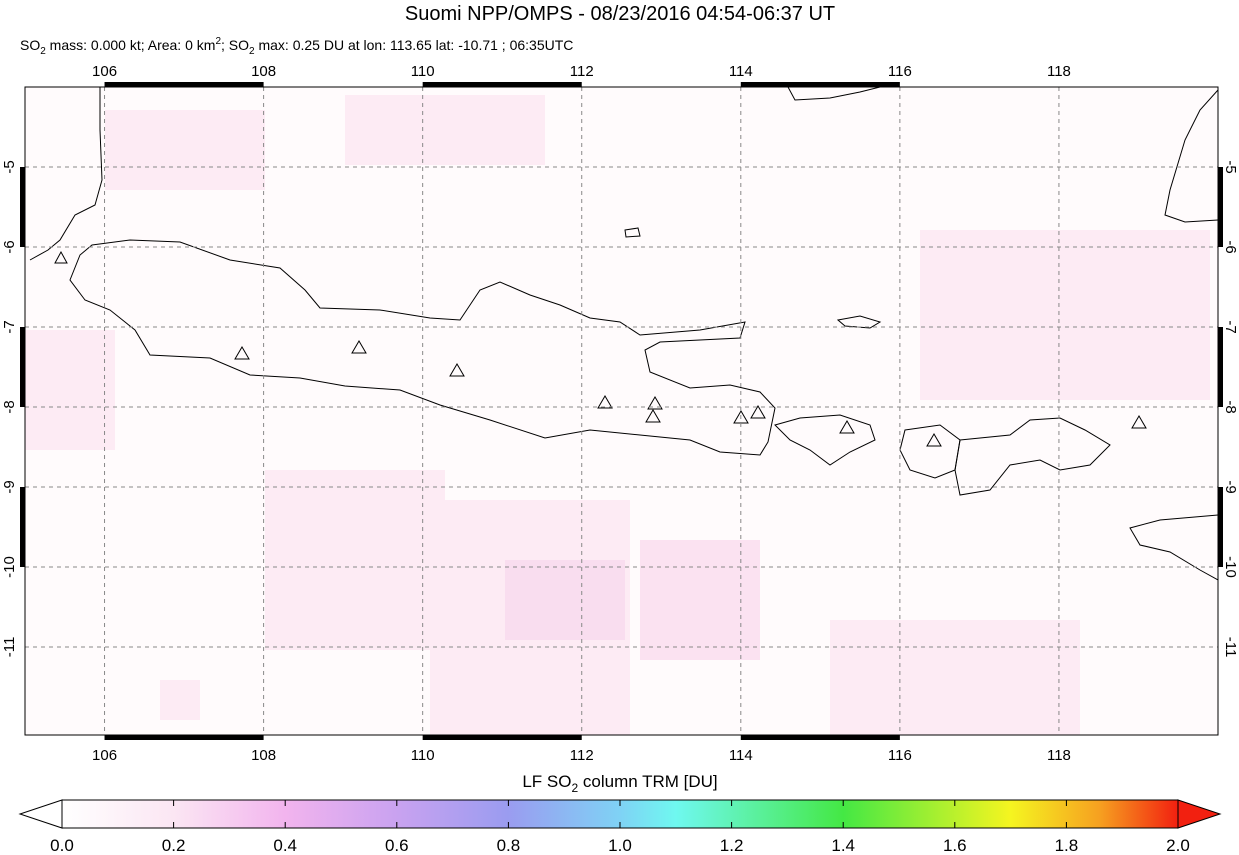  I want to click on colorbar-label: LF SO2 column TRM [DU], so click(619, 783).